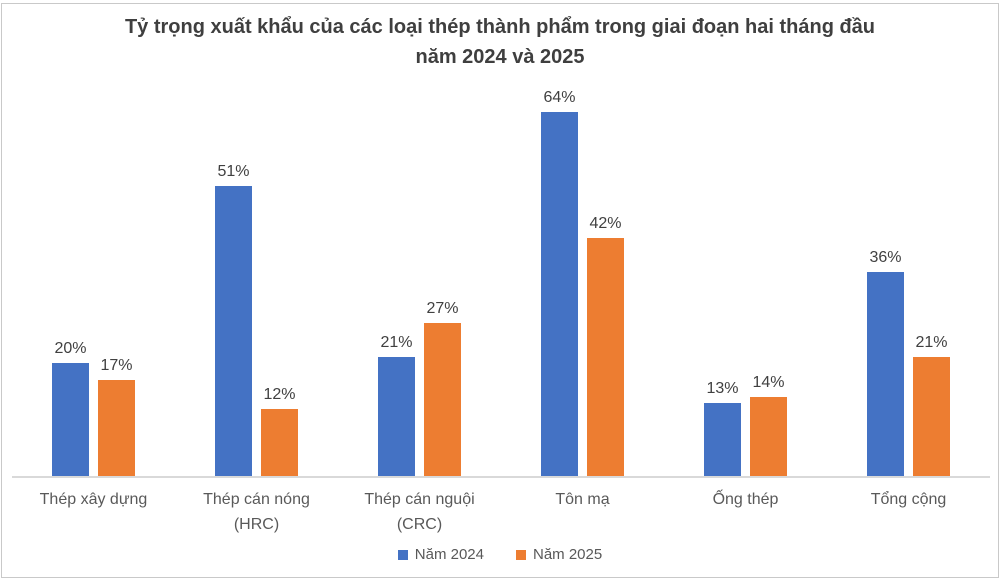  What do you see at coordinates (745, 499) in the screenshot?
I see `category-label: Ống thép` at bounding box center [745, 499].